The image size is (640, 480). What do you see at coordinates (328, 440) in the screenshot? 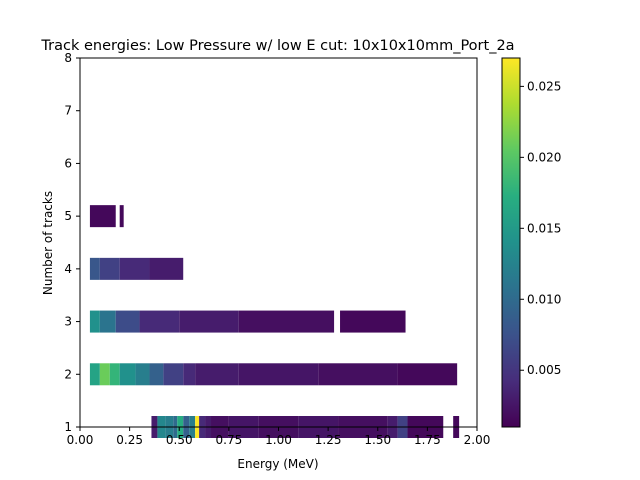
I see `x-tick-label: 1.25` at bounding box center [328, 440].